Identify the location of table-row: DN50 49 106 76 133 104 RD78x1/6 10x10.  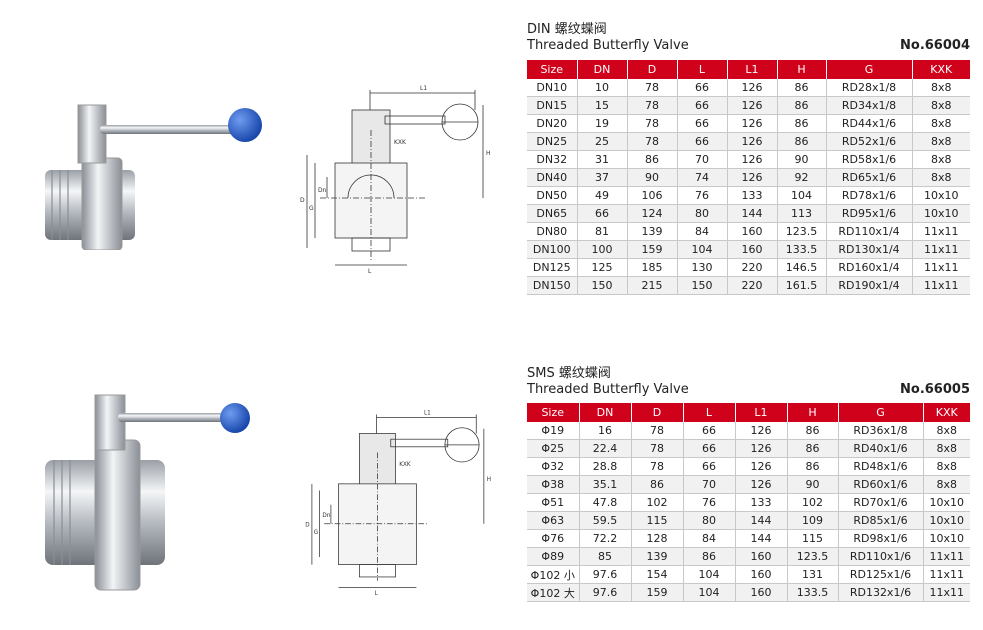
(748, 195).